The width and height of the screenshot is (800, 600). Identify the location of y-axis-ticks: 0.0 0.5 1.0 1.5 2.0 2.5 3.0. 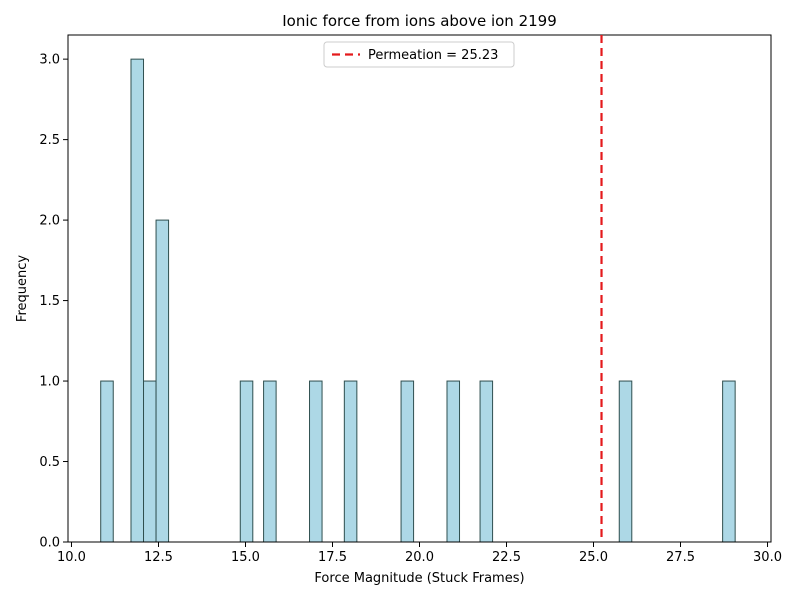
(53, 302).